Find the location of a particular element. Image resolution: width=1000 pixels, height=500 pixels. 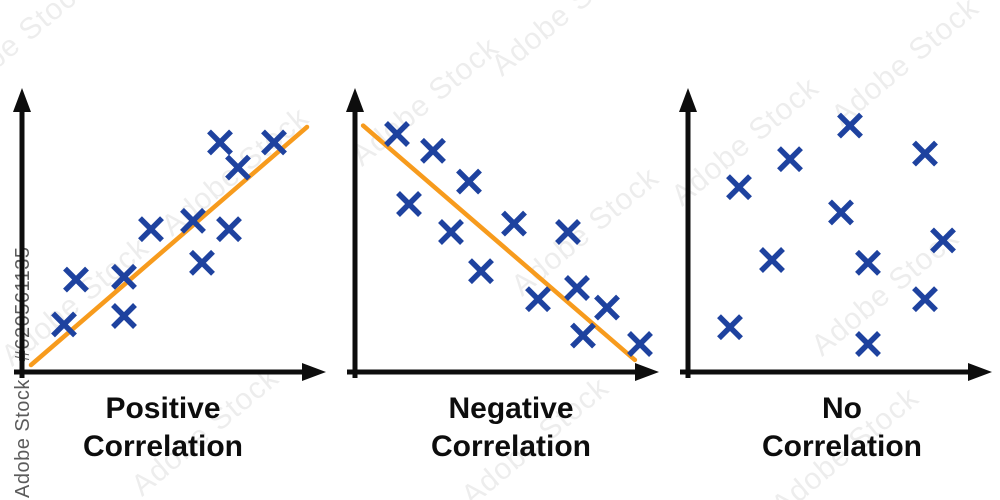

adobe-stock-watermark: Adobe Stock is located at coordinates (565, 41).